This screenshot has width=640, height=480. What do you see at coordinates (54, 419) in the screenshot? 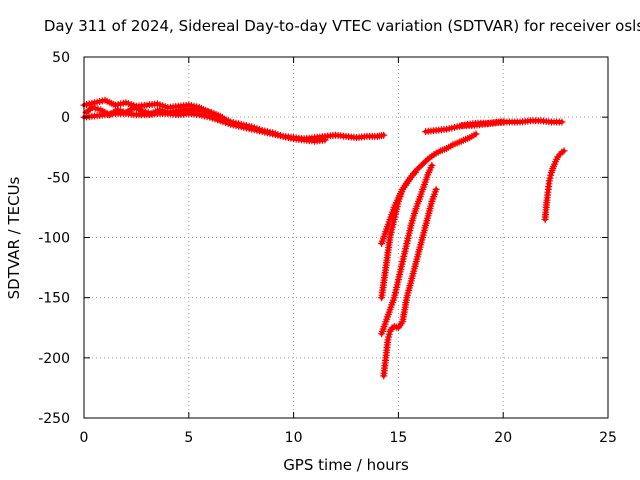
I see `y-tick-label: -250` at bounding box center [54, 419].